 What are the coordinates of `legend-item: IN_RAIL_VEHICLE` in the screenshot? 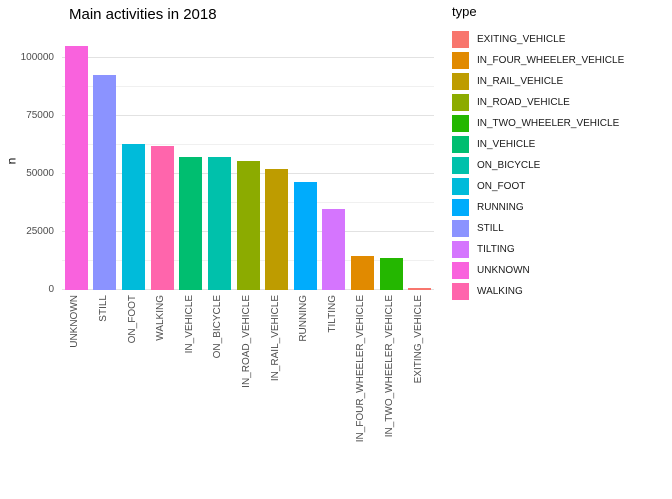 It's located at (538, 81).